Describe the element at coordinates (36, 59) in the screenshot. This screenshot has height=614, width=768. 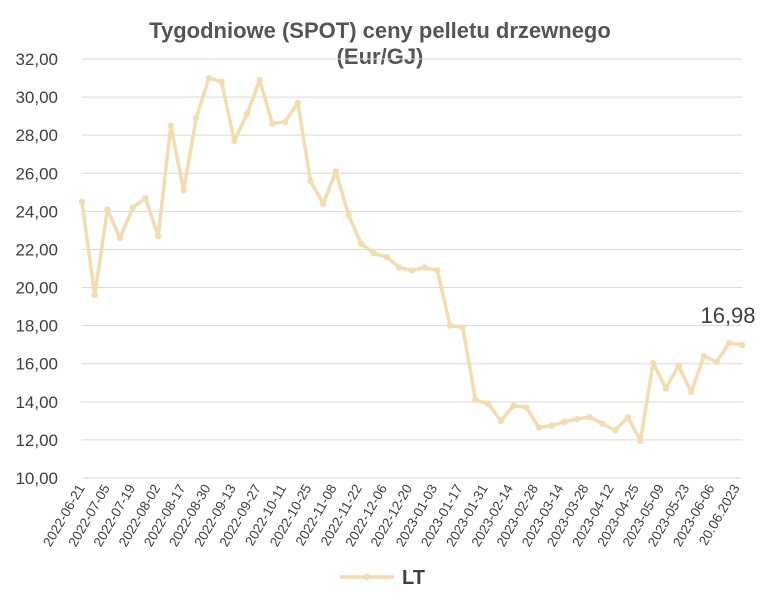
I see `y-tick-label: 32,00` at that location.